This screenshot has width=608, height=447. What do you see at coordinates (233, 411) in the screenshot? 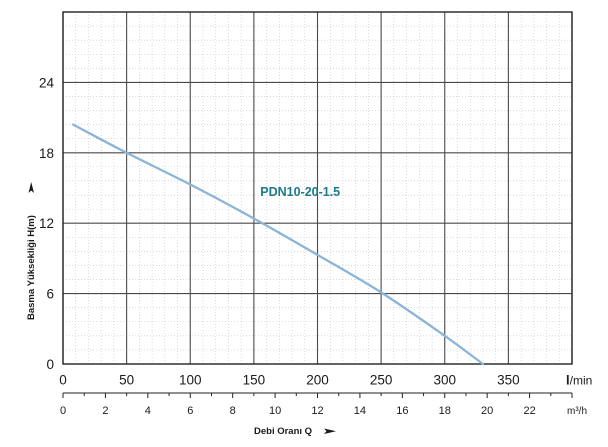
I see `secondary-x-tick-label: 8` at bounding box center [233, 411].